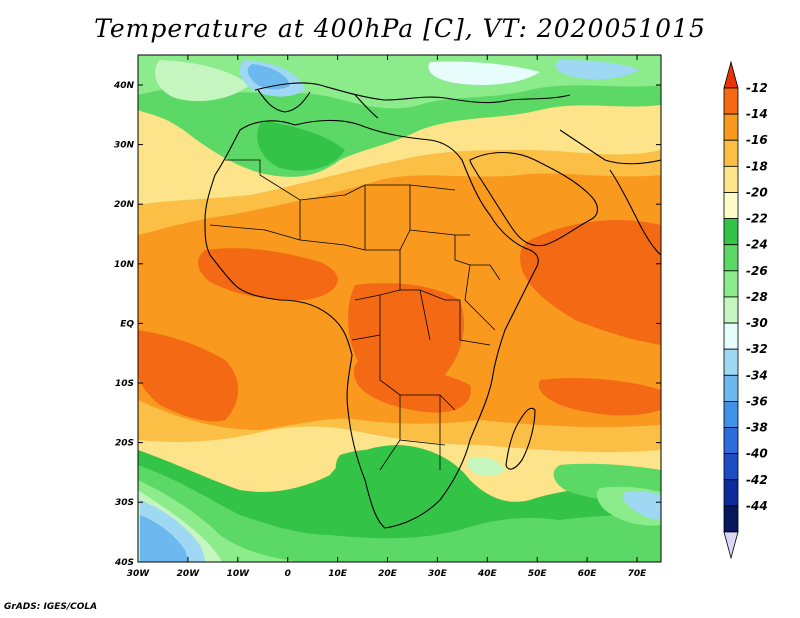  Describe the element at coordinates (288, 574) in the screenshot. I see `lon-label: 0` at that location.